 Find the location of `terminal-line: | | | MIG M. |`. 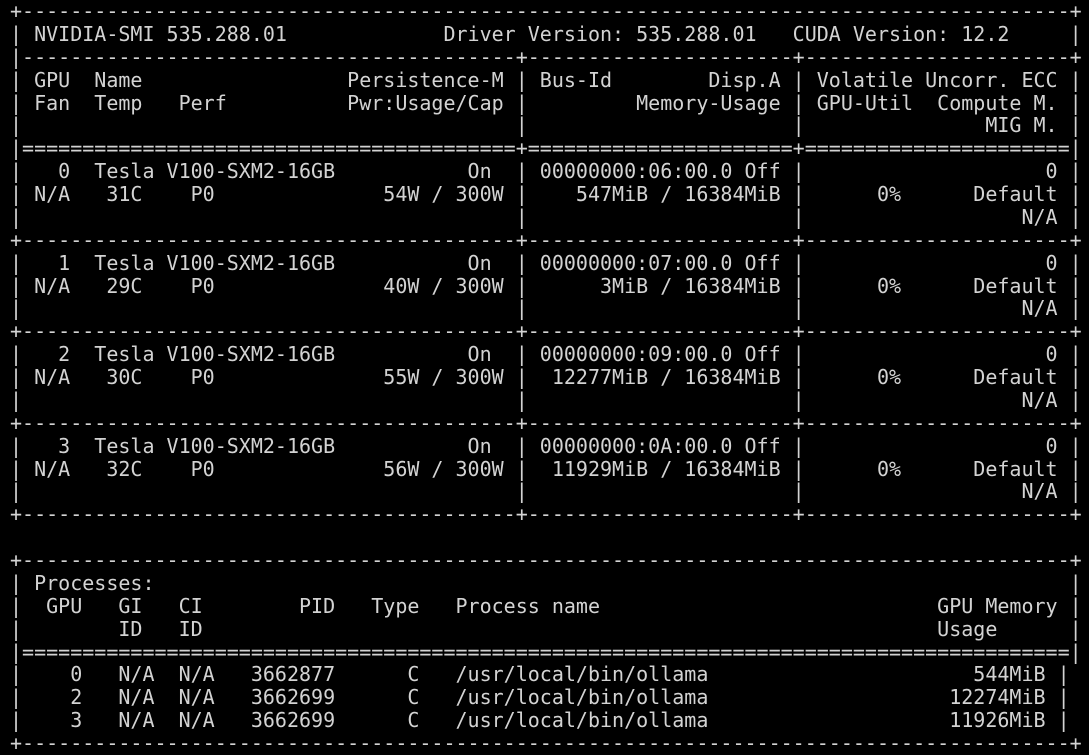

terminal-line: | | | MIG M. | is located at coordinates (546, 125).